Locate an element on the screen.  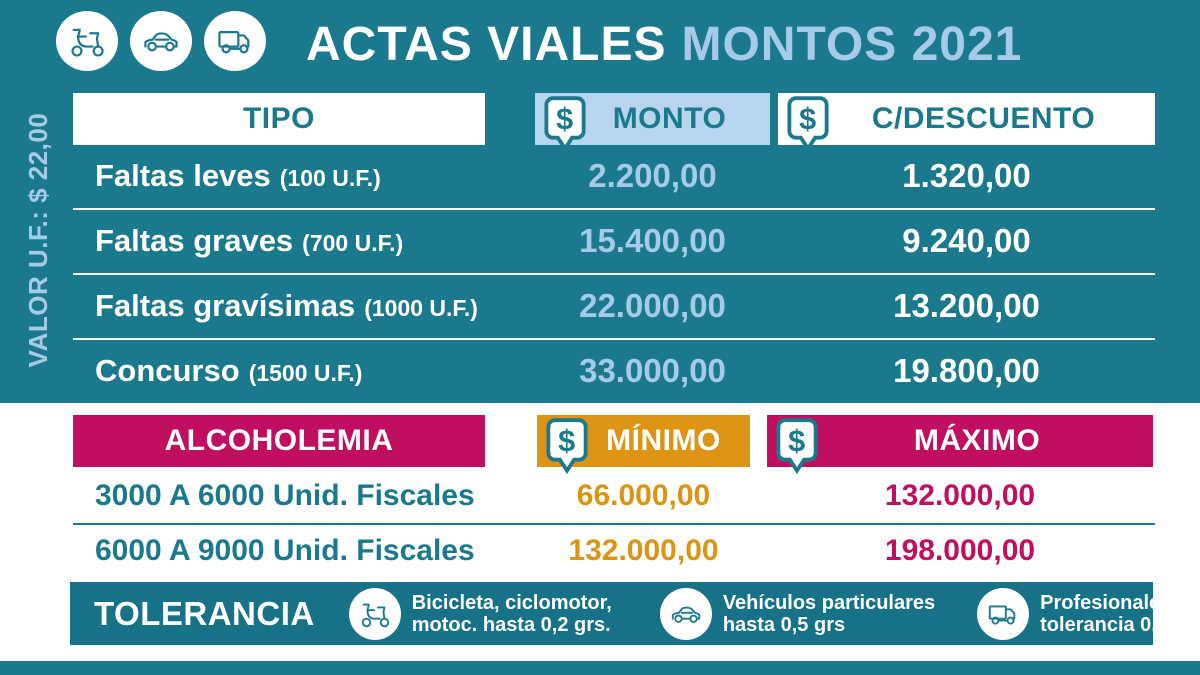
fine-type: Faltas leves is located at coordinates (183, 175).